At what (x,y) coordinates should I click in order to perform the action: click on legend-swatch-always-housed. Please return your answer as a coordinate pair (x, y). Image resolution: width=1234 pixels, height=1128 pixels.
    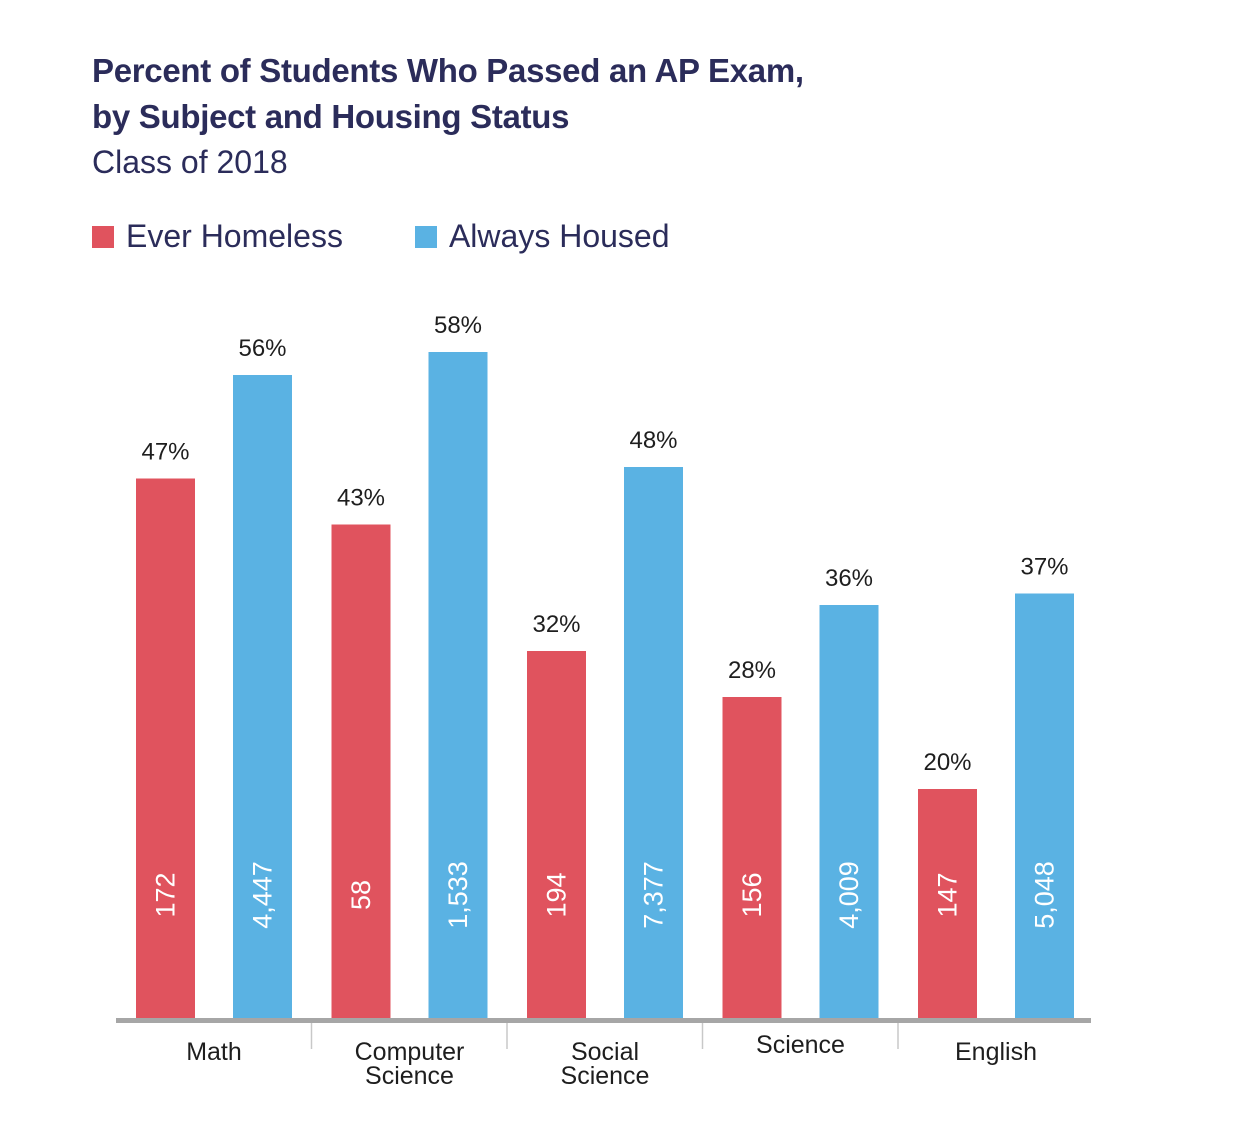
    Looking at the image, I should click on (425, 236).